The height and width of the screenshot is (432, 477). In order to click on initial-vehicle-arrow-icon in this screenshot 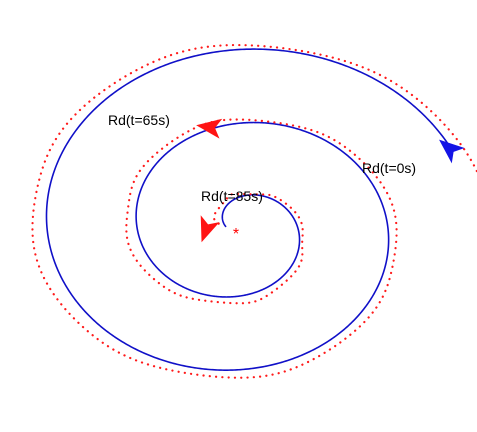, I will do `click(452, 151)`.